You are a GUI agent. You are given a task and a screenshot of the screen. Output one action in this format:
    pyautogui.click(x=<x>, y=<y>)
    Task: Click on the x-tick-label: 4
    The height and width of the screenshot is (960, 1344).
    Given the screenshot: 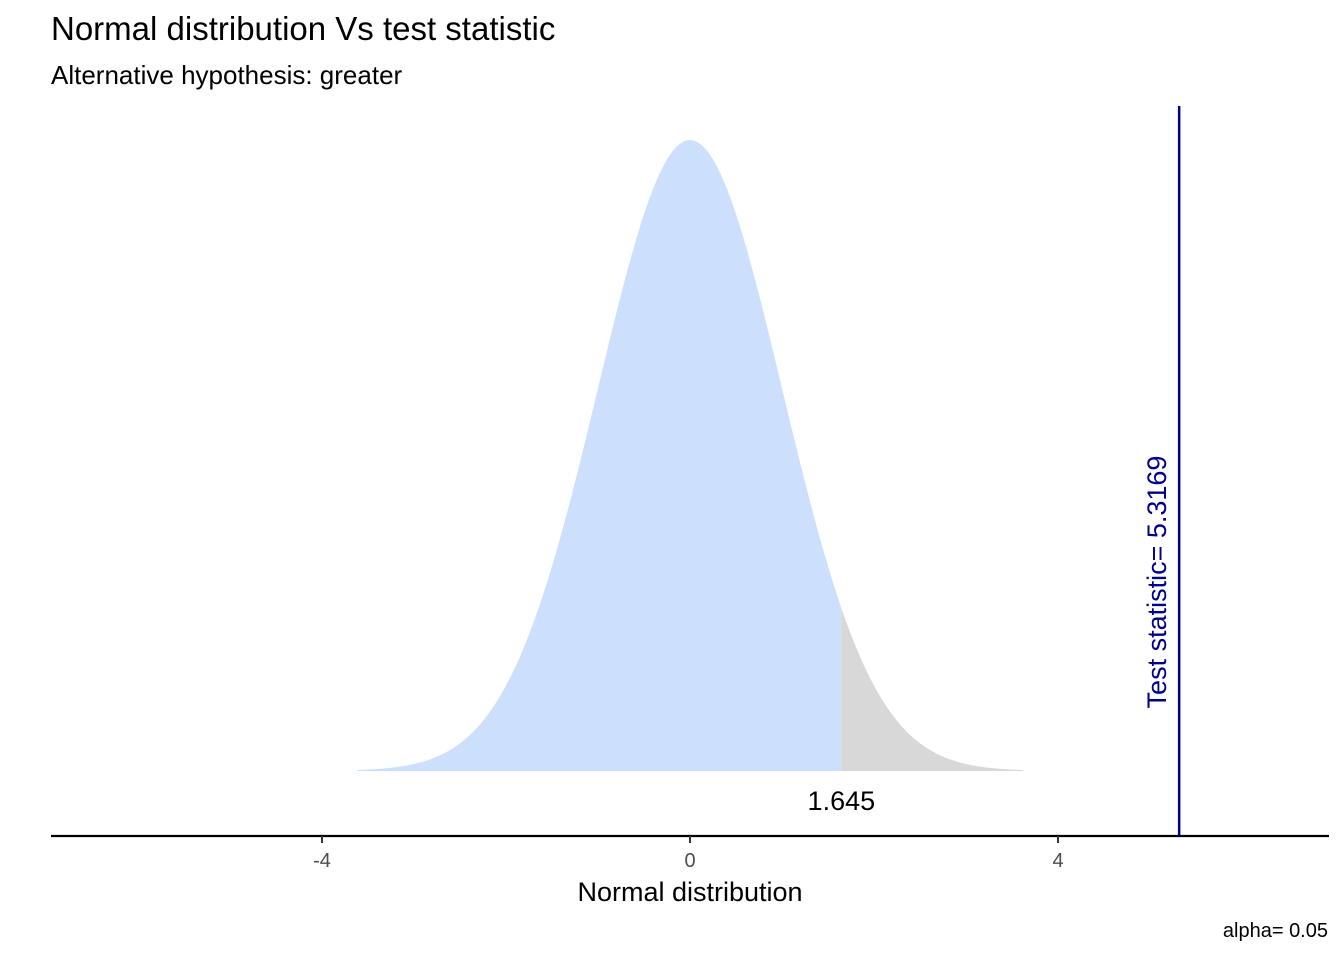 What is the action you would take?
    pyautogui.click(x=1057, y=861)
    